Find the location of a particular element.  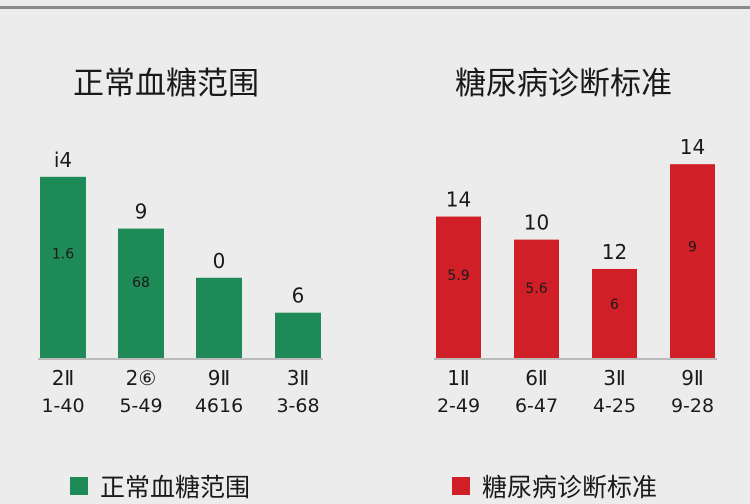

diabetes-tick-label-3: 3Ⅱ is located at coordinates (614, 378).